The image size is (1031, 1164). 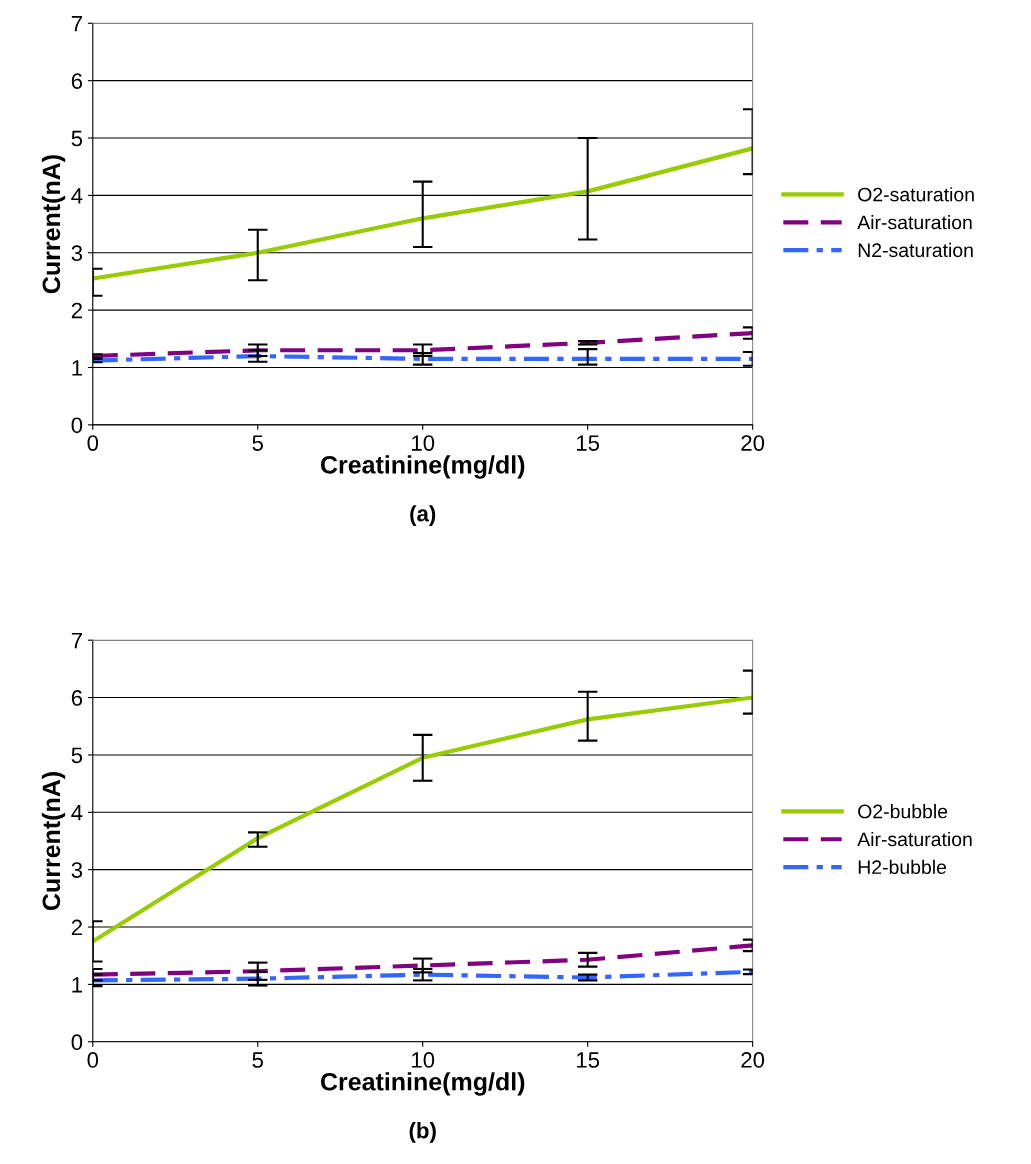 I want to click on legend-label: O2-saturation, so click(x=916, y=194).